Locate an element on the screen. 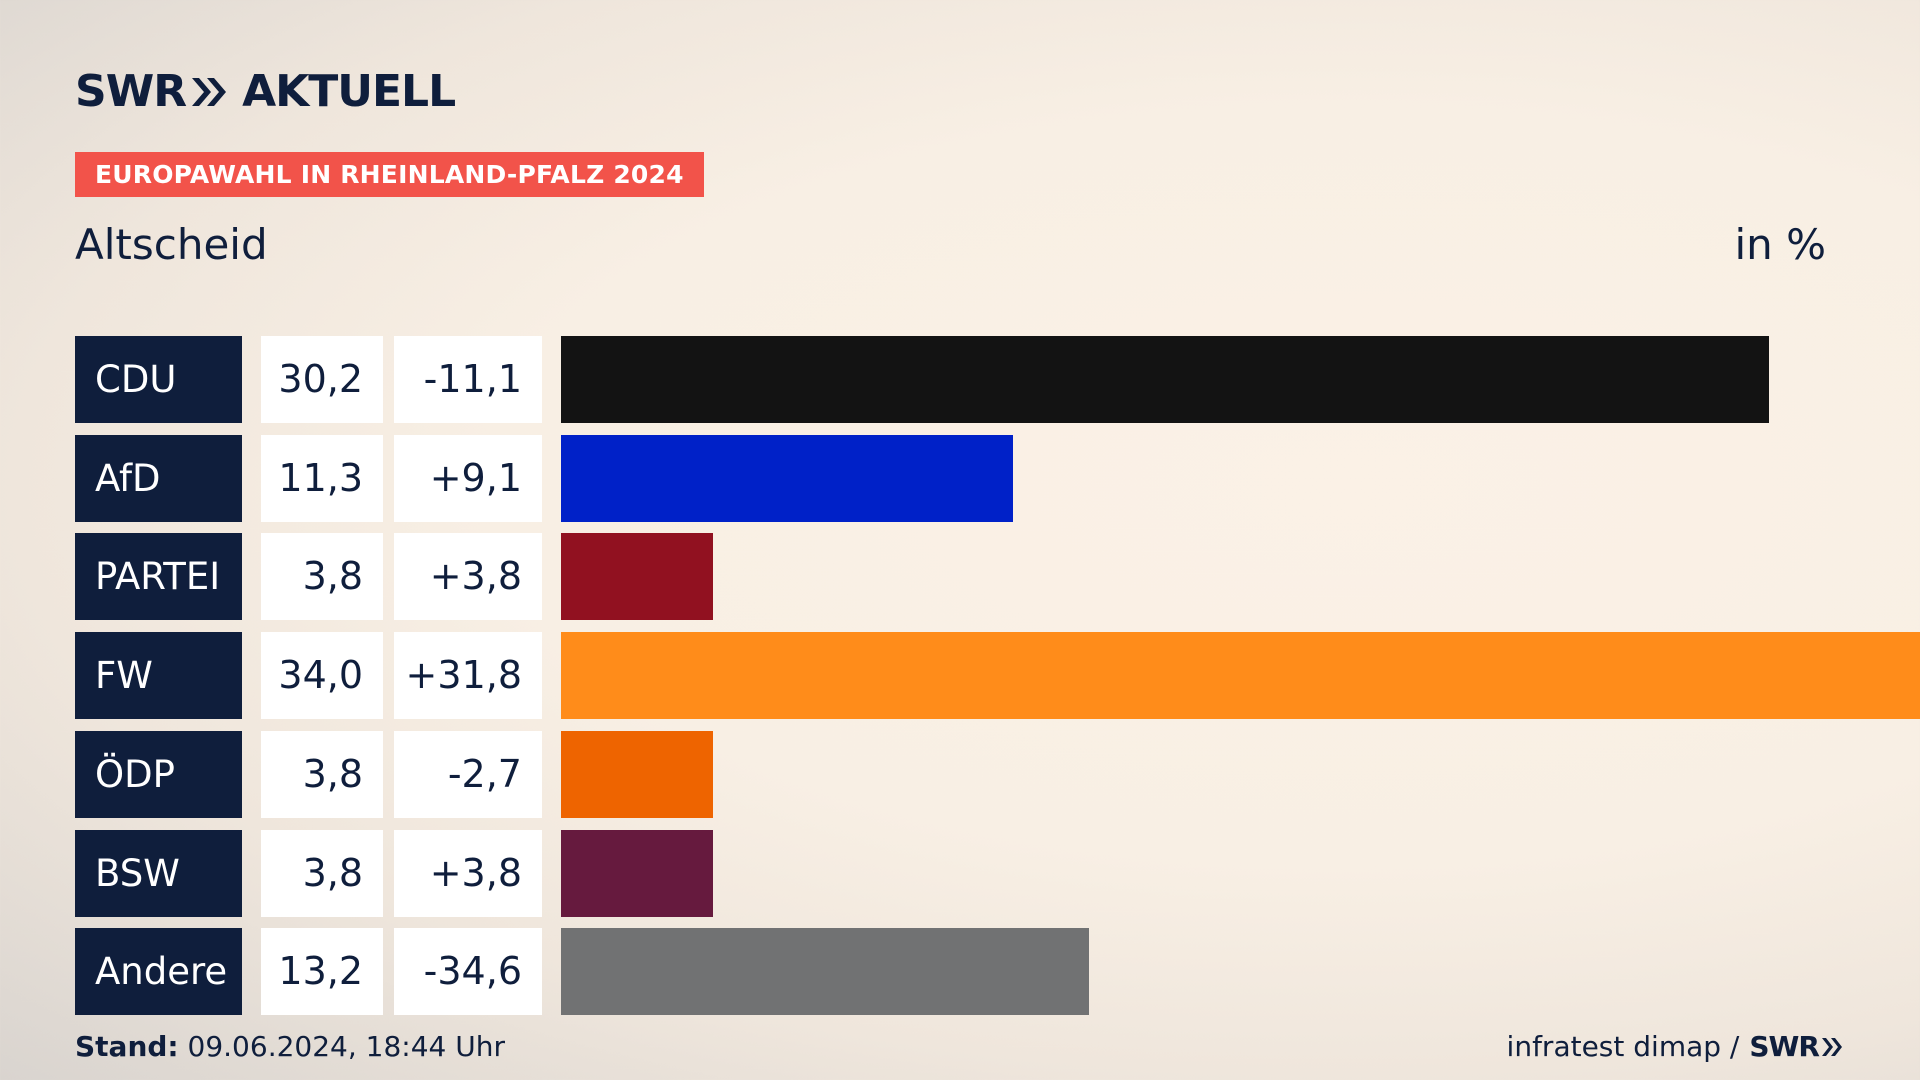 This screenshot has width=1920, height=1080. vote-share-label: 11,3 is located at coordinates (322, 478).